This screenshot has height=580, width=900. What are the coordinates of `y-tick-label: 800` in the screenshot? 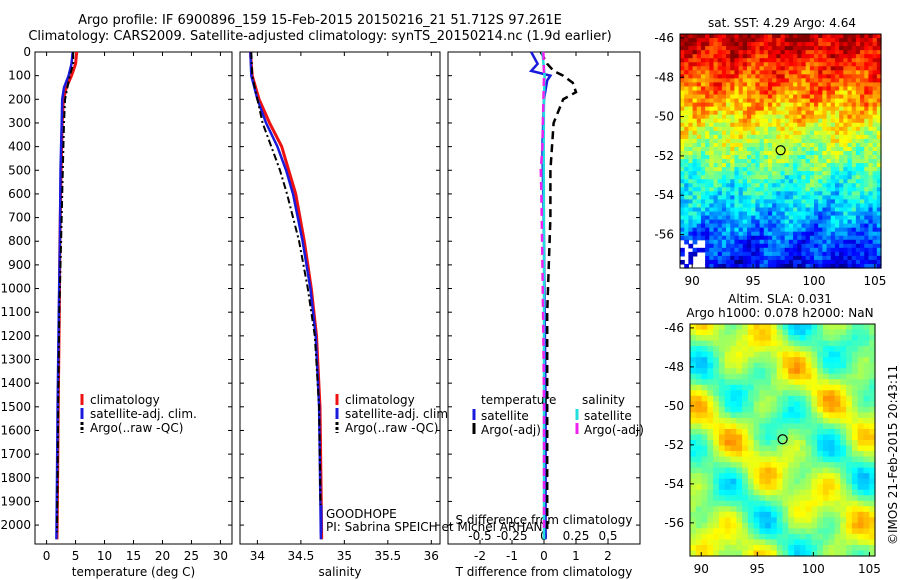 It's located at (19, 241).